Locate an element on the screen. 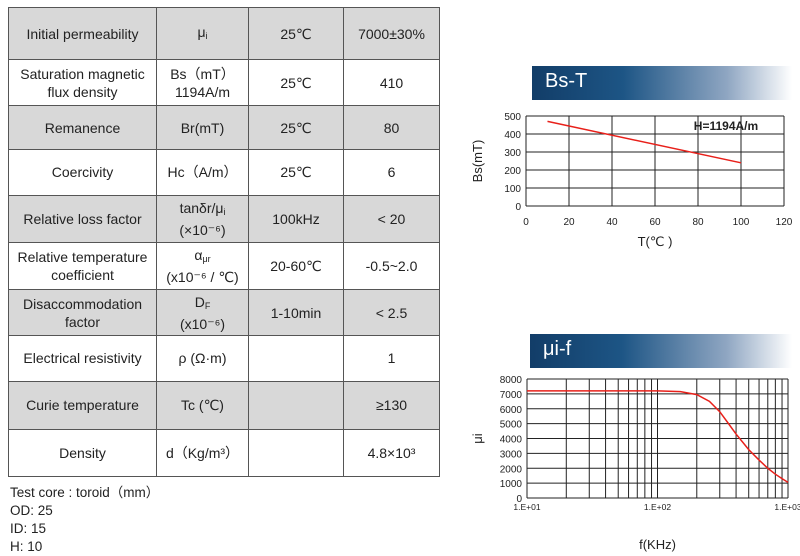 The height and width of the screenshot is (556, 800). property-value: < 2.5 is located at coordinates (391, 312).